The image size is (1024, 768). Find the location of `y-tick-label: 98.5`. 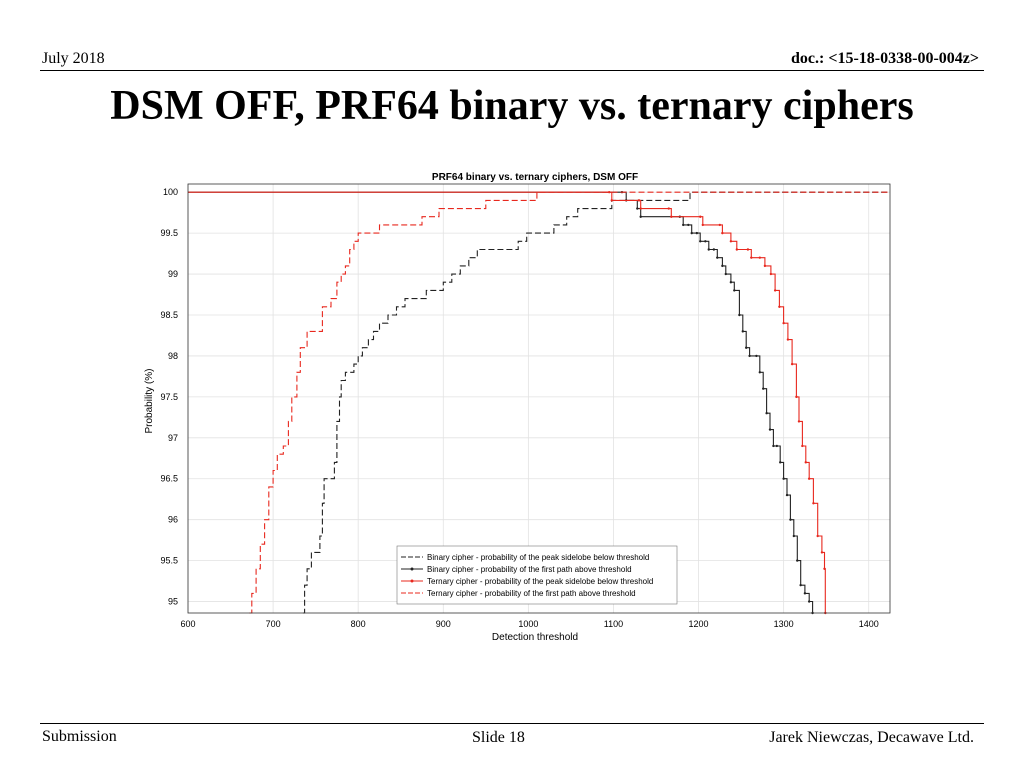

y-tick-label: 98.5 is located at coordinates (169, 315).